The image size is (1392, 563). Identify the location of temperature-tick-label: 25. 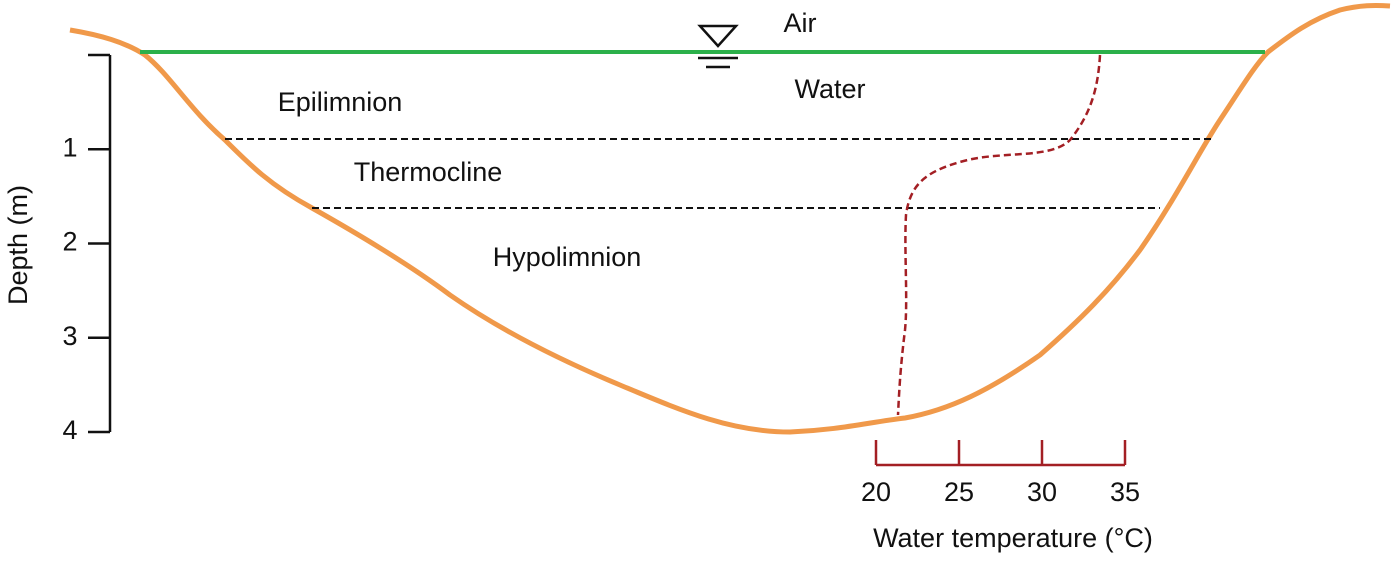
(959, 492).